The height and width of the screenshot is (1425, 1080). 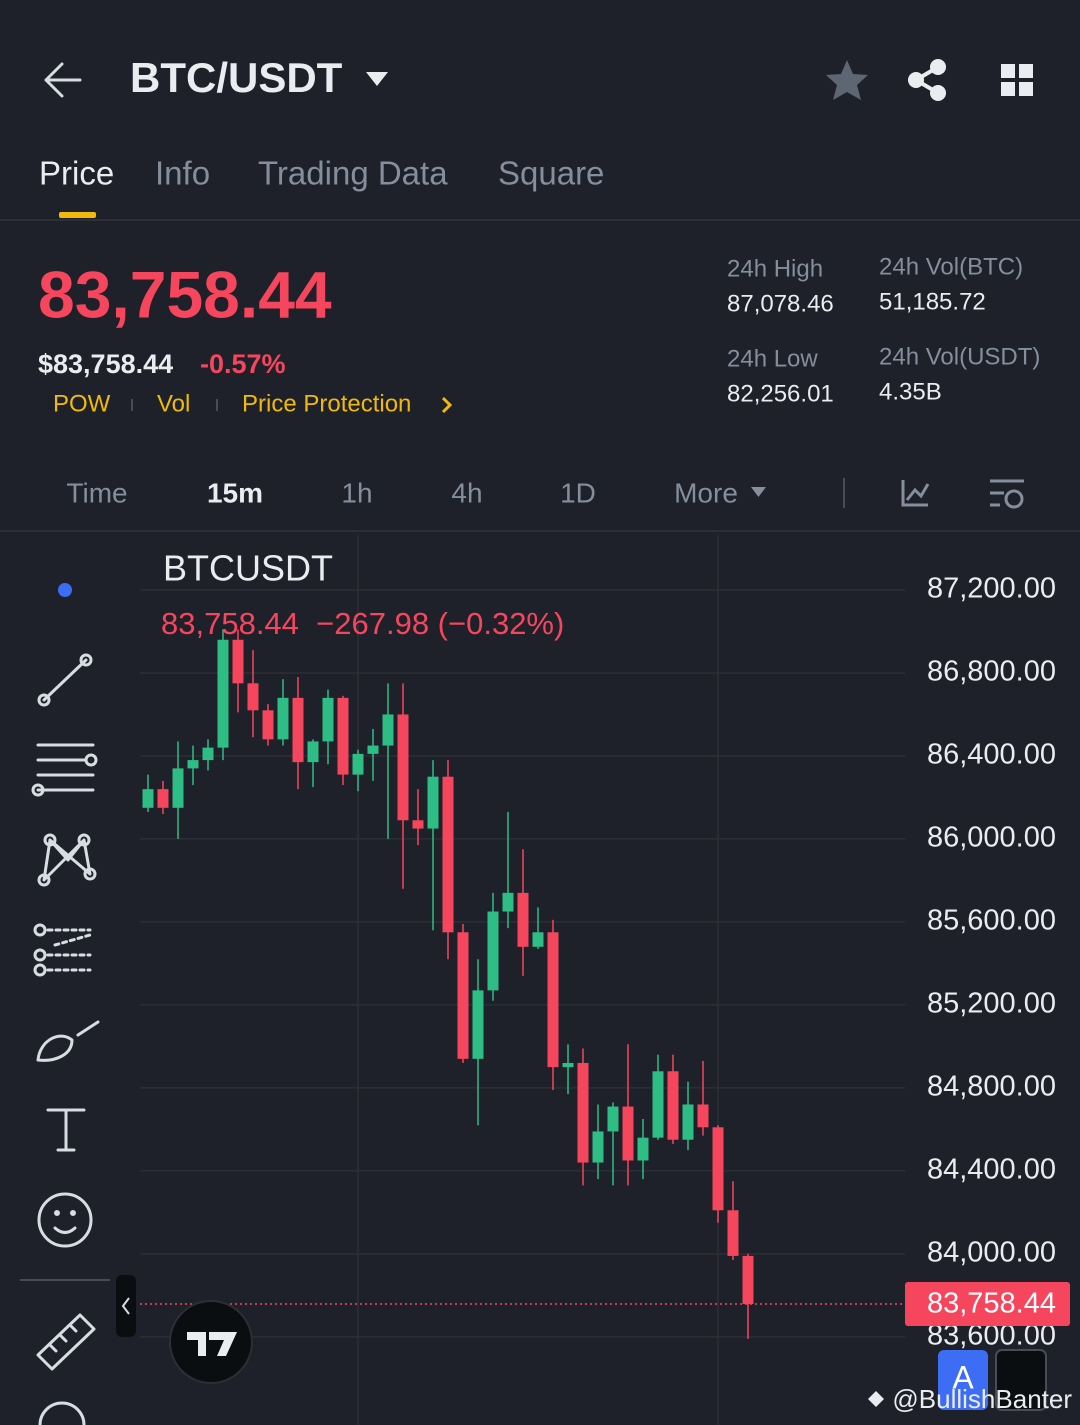 I want to click on badge: A, so click(x=963, y=1377).